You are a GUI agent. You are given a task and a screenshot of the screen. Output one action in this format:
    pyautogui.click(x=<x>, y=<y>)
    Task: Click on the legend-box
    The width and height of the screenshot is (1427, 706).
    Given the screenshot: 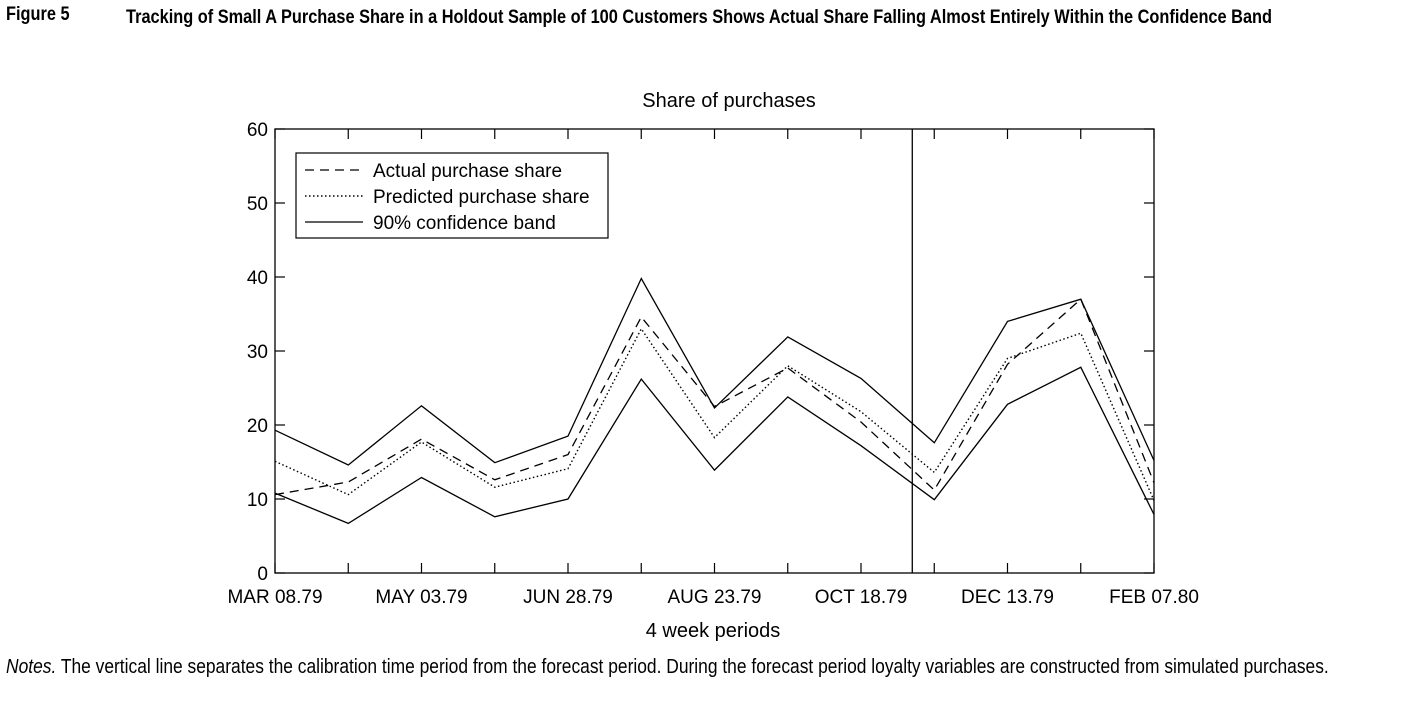 What is the action you would take?
    pyautogui.click(x=452, y=195)
    